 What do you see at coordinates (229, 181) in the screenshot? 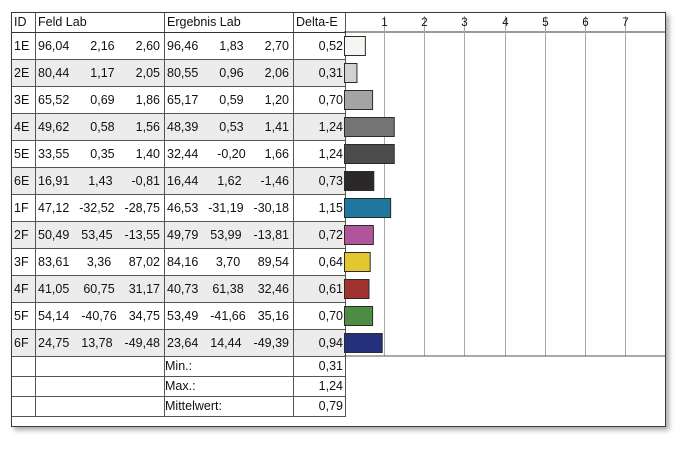
I see `lab-a-value: 1,62` at bounding box center [229, 181].